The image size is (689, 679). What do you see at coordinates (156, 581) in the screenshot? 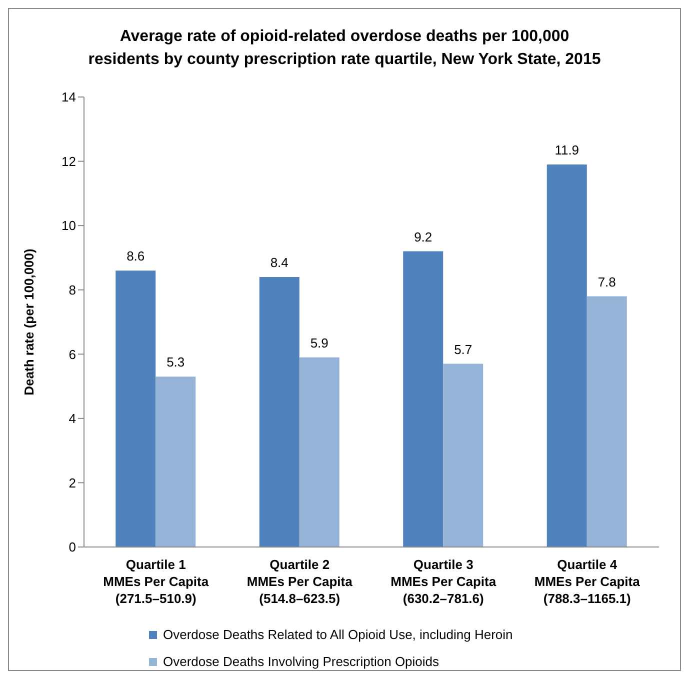
I see `x-tick-label: Quartile 1 MMEs Per Capita (271.5–510.9)` at bounding box center [156, 581].